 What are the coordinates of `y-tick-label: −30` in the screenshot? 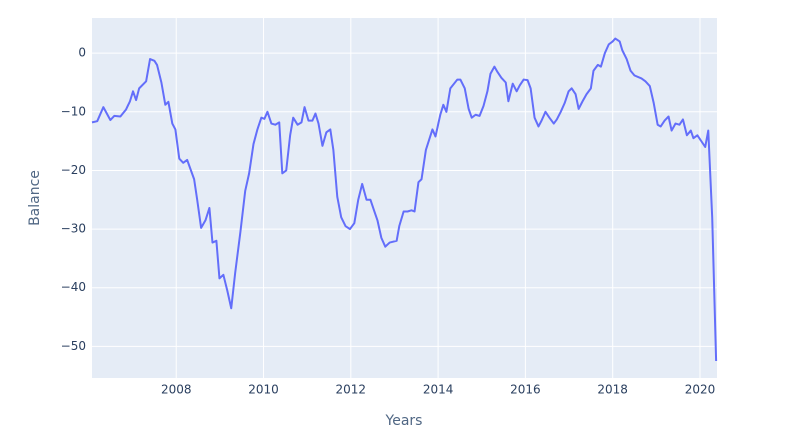 It's located at (73, 229).